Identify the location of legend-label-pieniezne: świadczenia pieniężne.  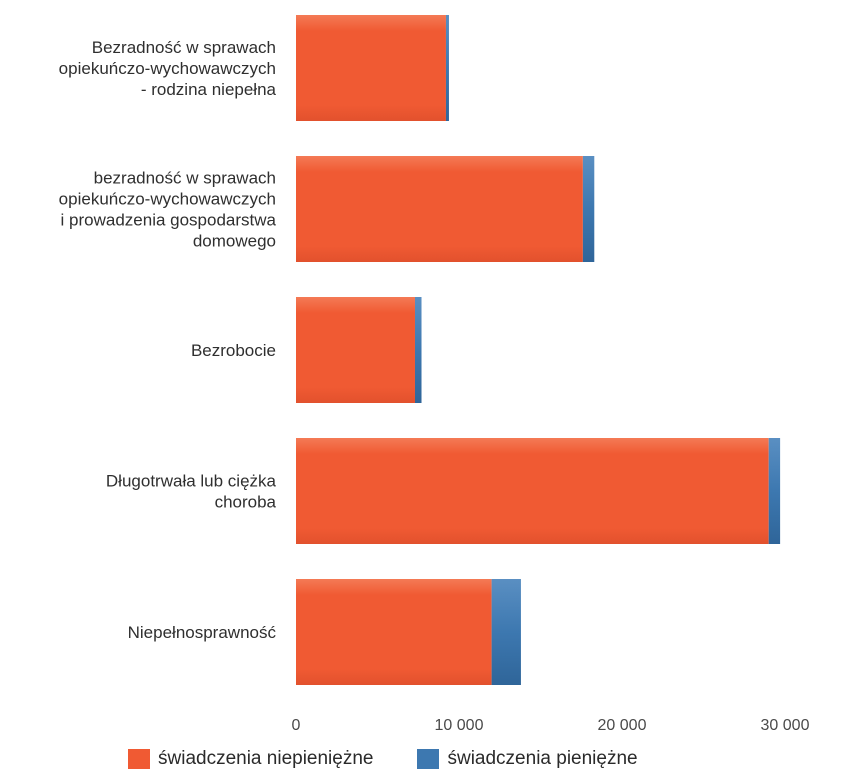
(542, 758).